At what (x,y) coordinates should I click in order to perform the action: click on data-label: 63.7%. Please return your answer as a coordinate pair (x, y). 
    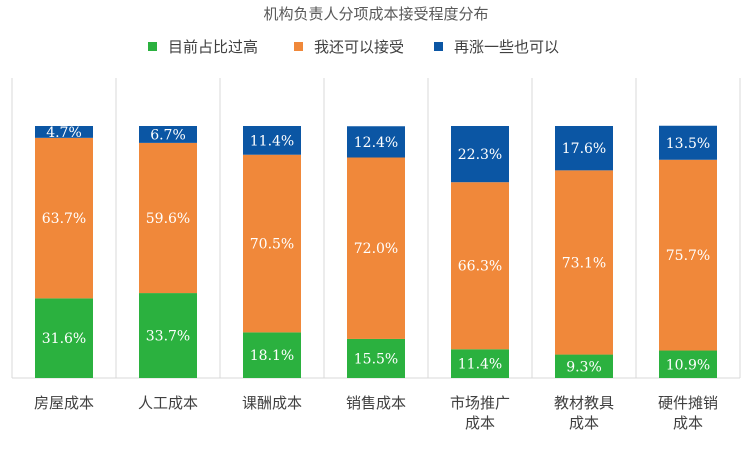
    Looking at the image, I should click on (64, 219).